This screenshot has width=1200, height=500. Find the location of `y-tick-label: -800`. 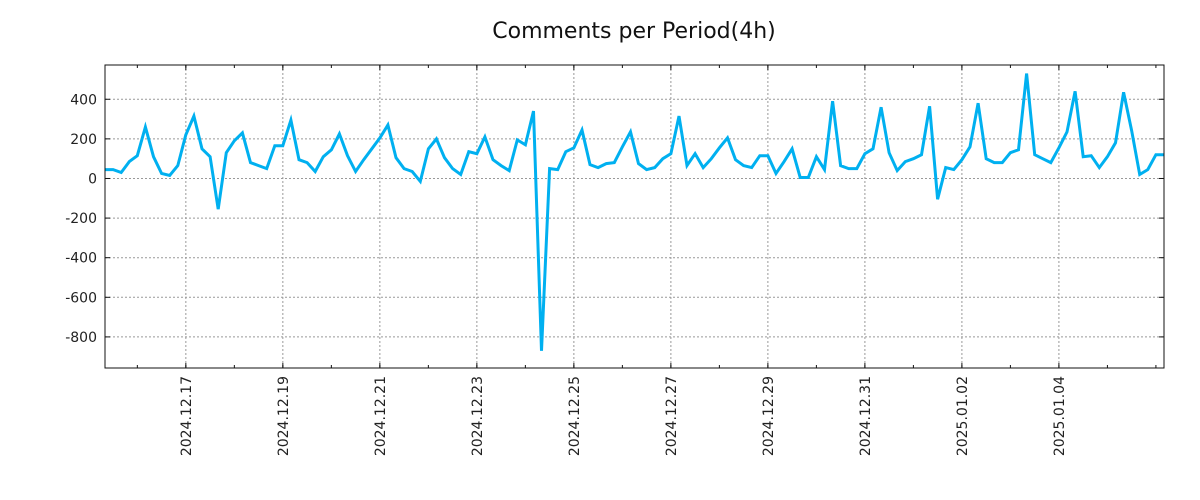

y-tick-label: -800 is located at coordinates (81, 338).